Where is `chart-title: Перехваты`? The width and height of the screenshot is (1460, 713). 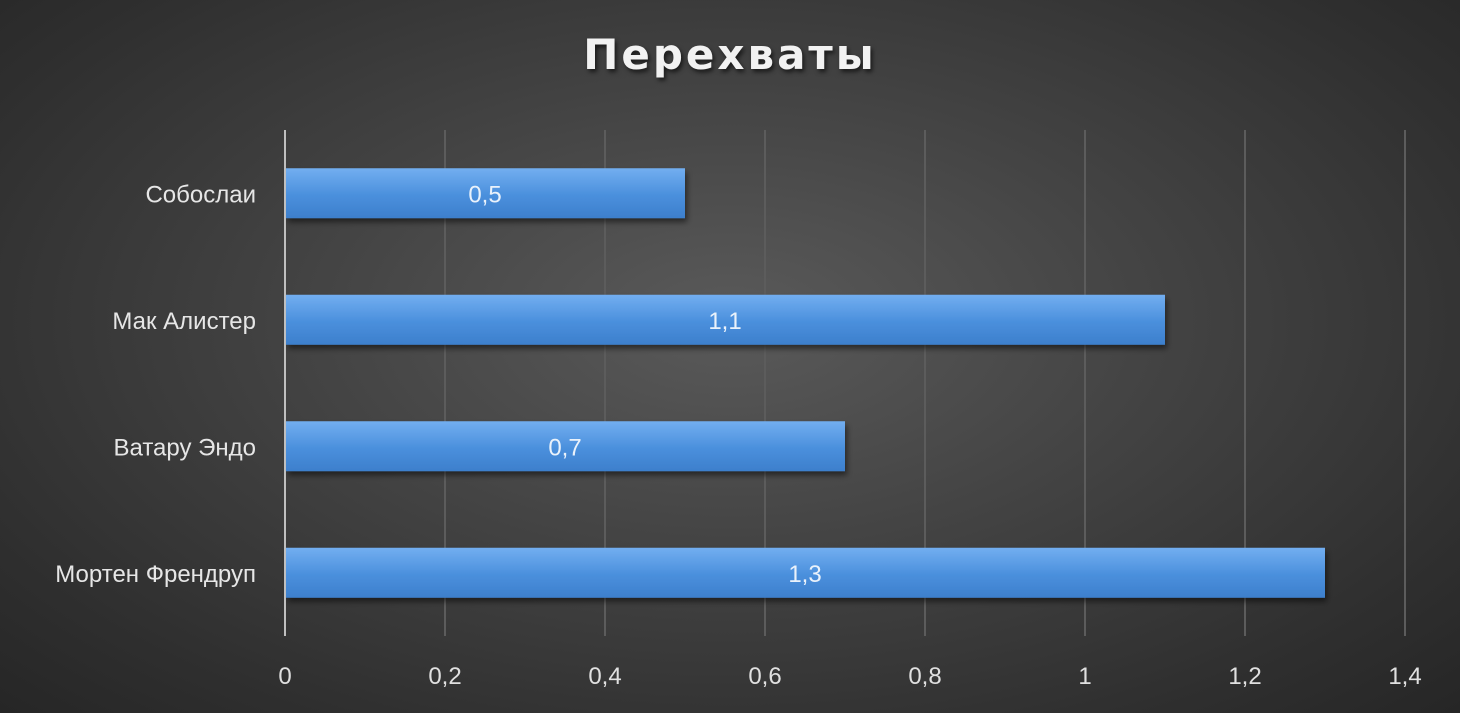
chart-title: Перехваты is located at coordinates (730, 54).